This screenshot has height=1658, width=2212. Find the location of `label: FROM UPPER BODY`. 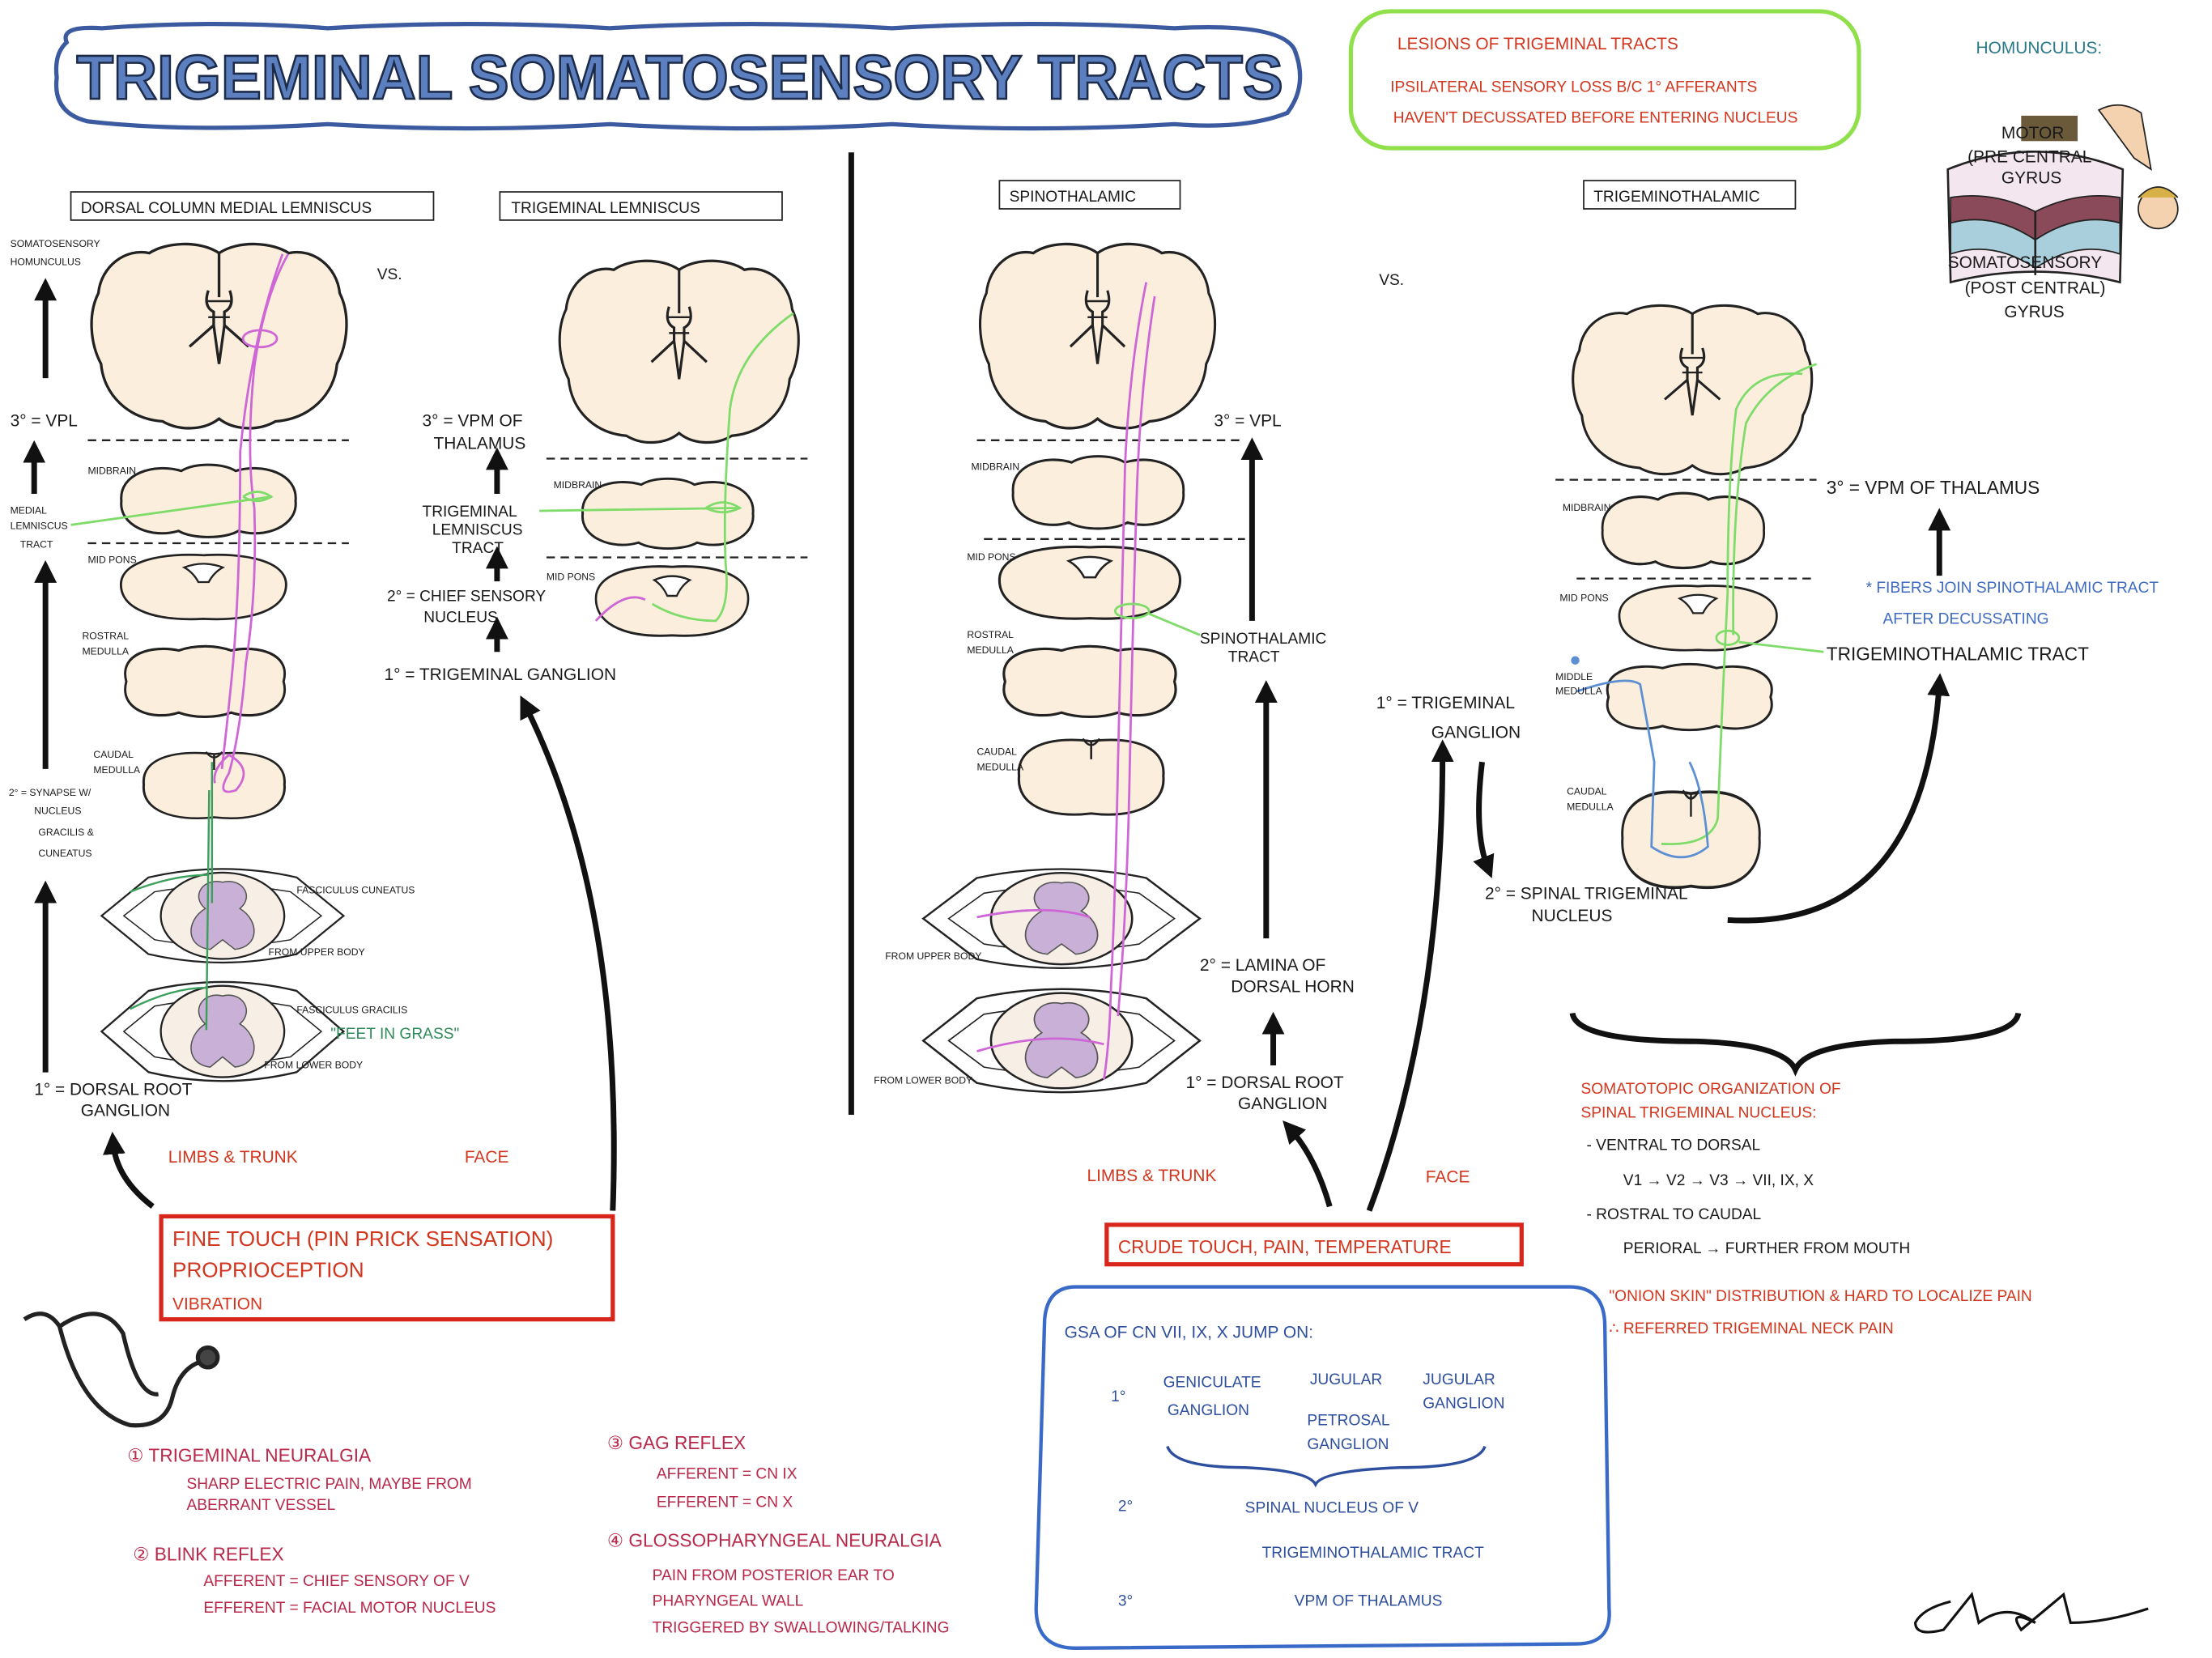

label: FROM UPPER BODY is located at coordinates (933, 956).